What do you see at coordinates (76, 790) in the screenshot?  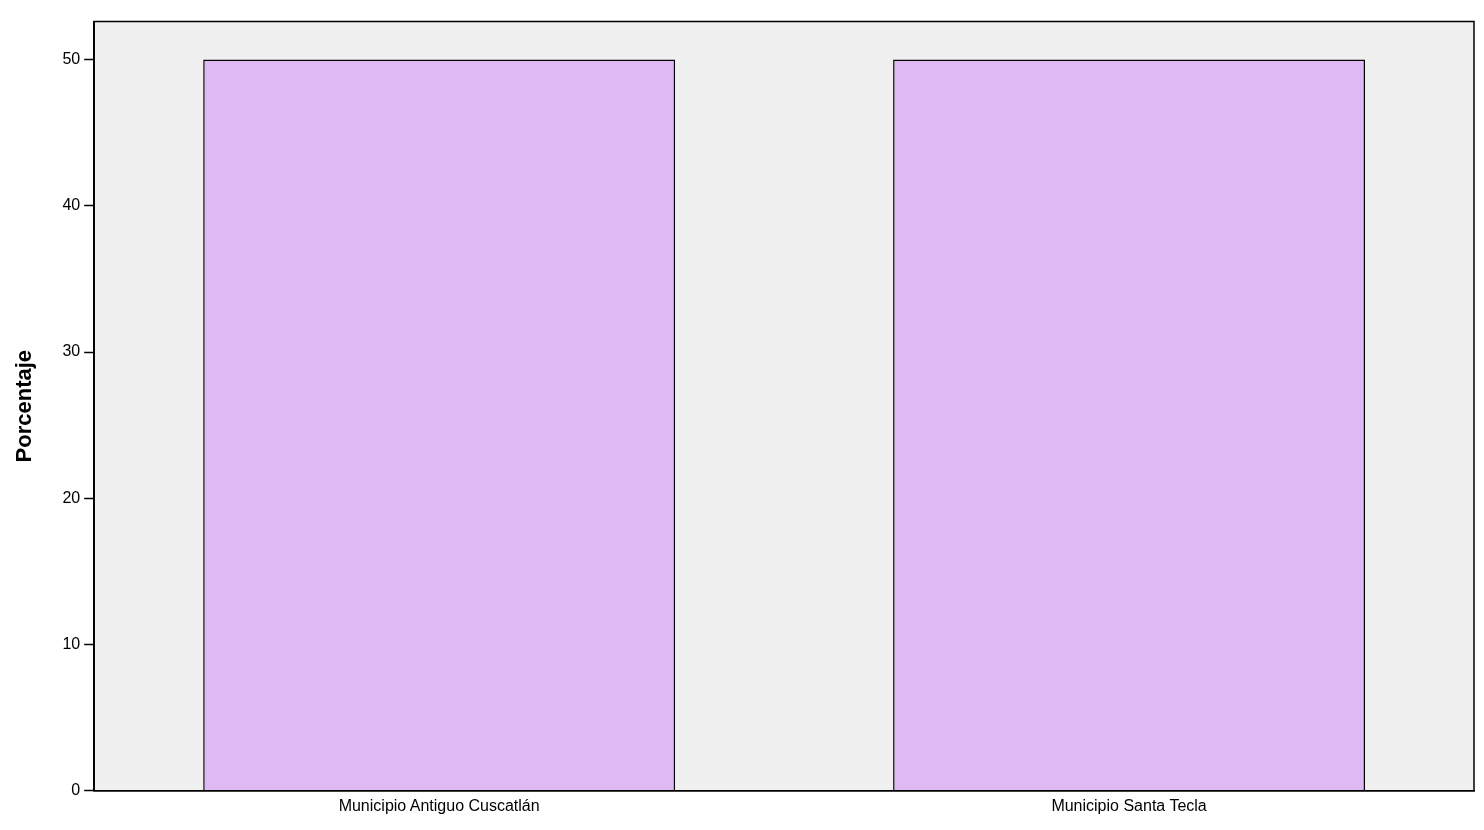 I see `y-tick-label: 0` at bounding box center [76, 790].